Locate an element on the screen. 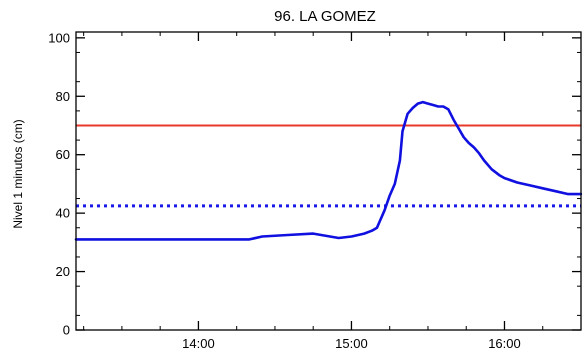 This screenshot has height=356, width=582. y-tick-label: 40 is located at coordinates (63, 213).